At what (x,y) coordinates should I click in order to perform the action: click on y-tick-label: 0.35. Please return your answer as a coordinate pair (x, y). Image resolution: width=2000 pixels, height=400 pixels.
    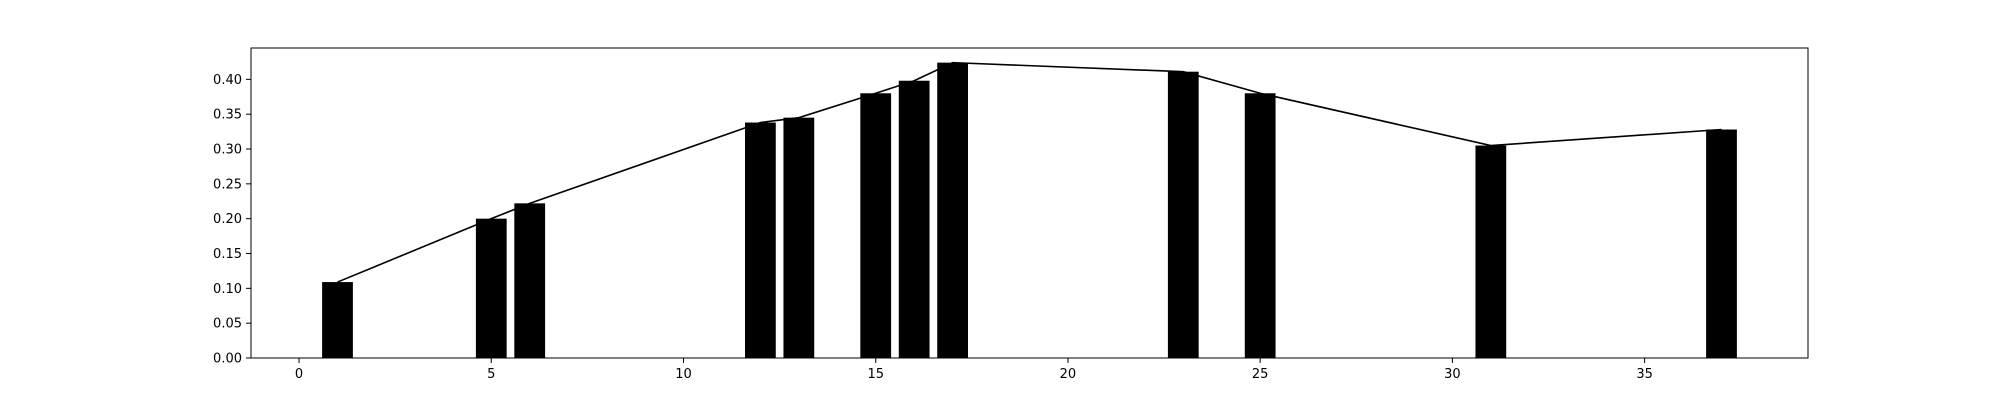
    Looking at the image, I should click on (227, 115).